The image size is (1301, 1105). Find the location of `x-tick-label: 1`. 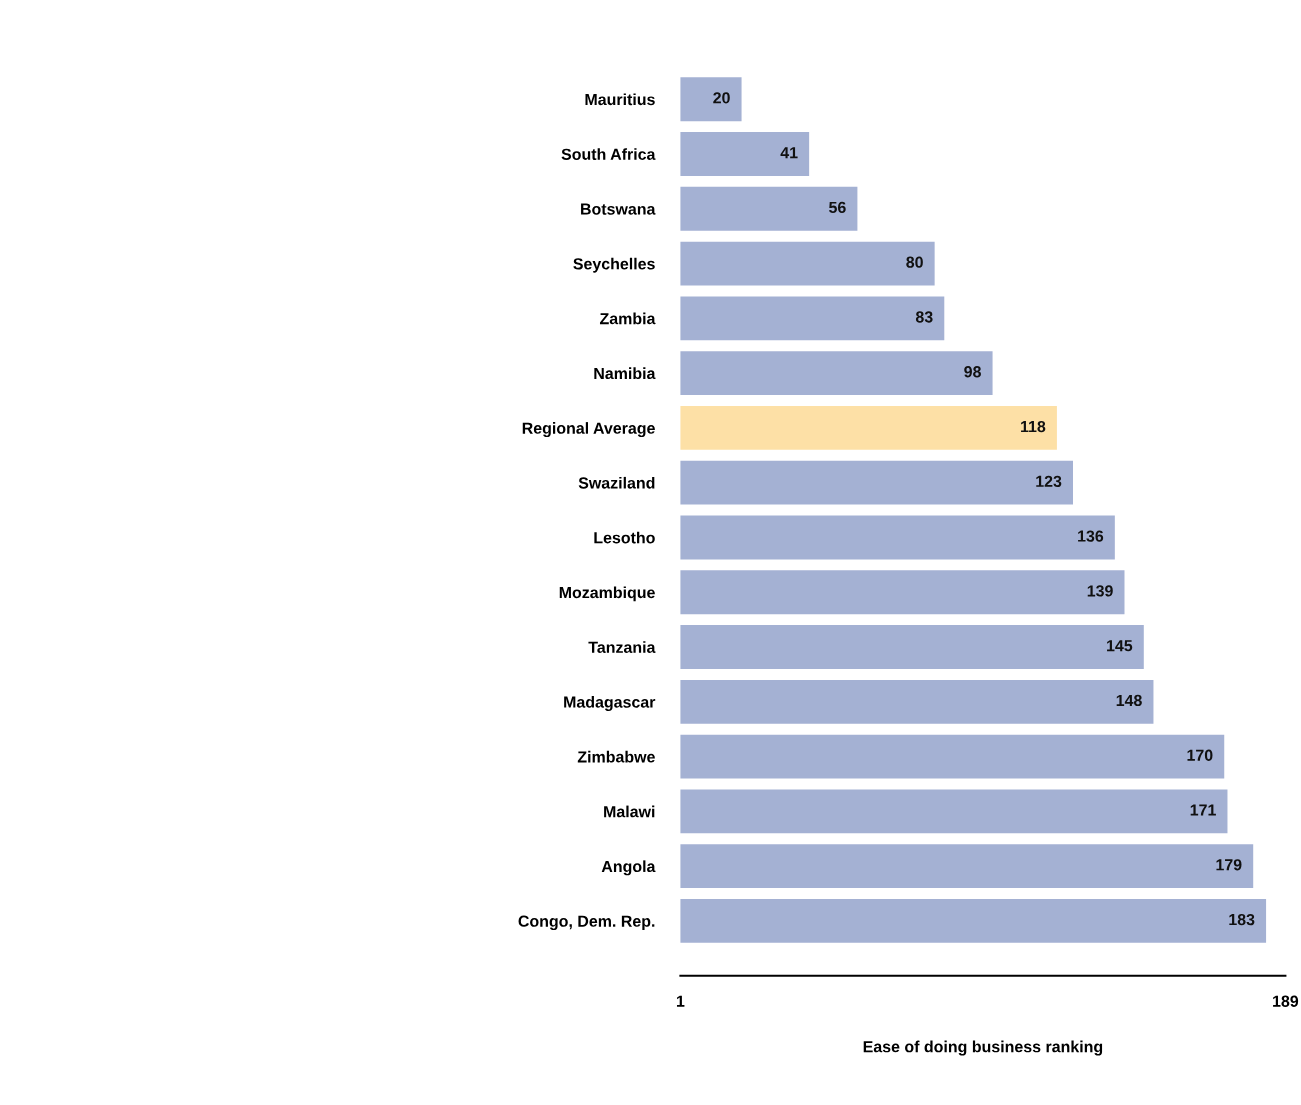

x-tick-label: 1 is located at coordinates (680, 1001).